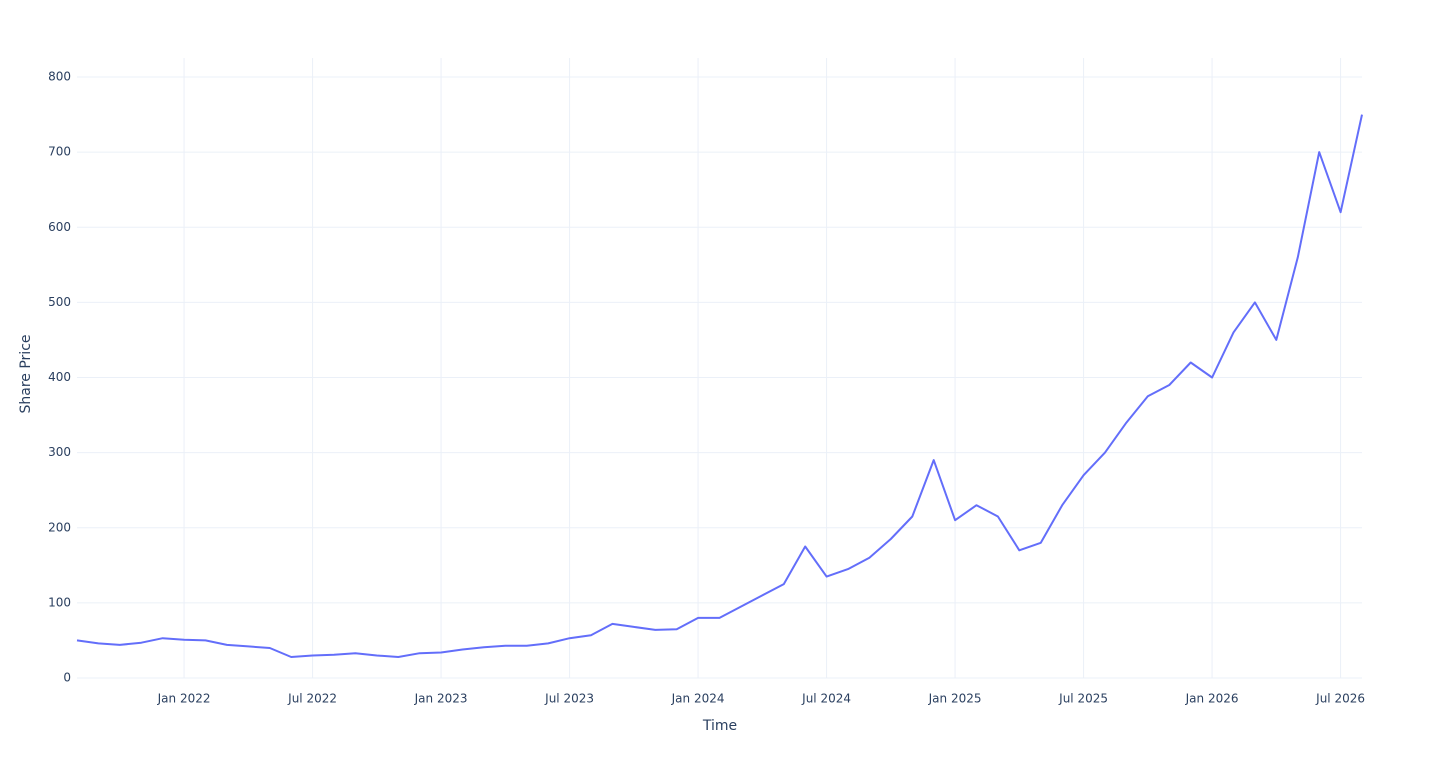 This screenshot has height=768, width=1440. Describe the element at coordinates (67, 678) in the screenshot. I see `y-tick-label: 0` at that location.